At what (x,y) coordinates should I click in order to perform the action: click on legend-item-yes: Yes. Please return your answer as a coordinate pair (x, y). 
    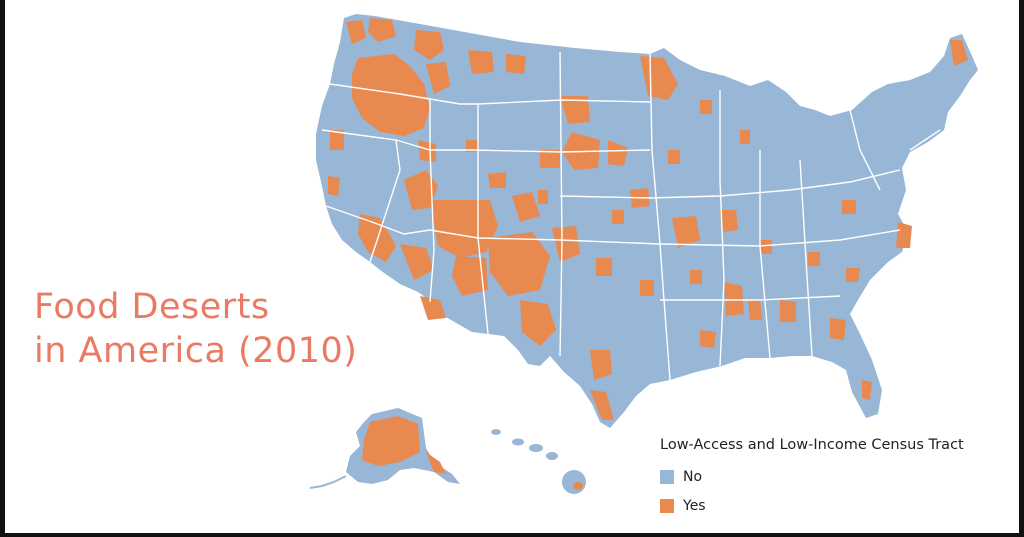
    Looking at the image, I should click on (825, 506).